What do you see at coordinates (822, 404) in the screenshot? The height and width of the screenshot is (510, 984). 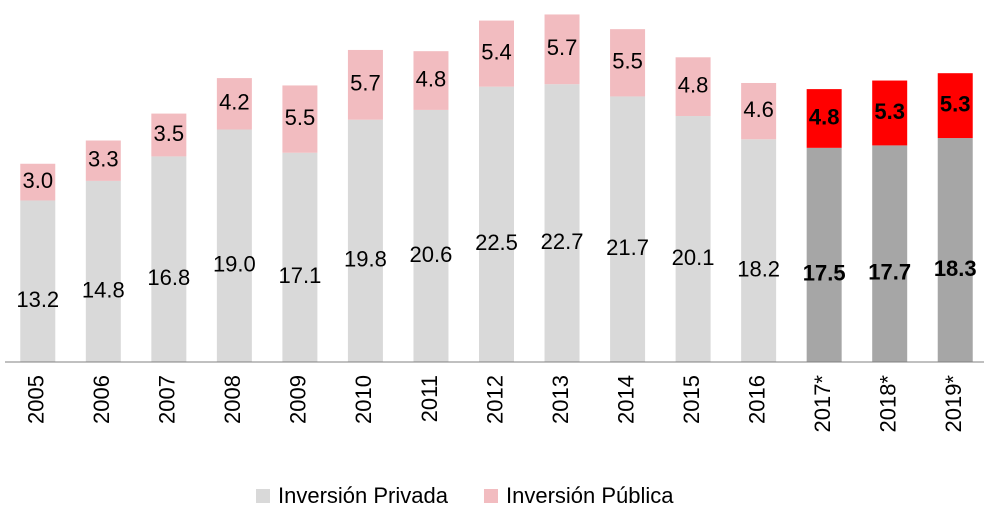 I see `x-tick-label: 2017*` at bounding box center [822, 404].